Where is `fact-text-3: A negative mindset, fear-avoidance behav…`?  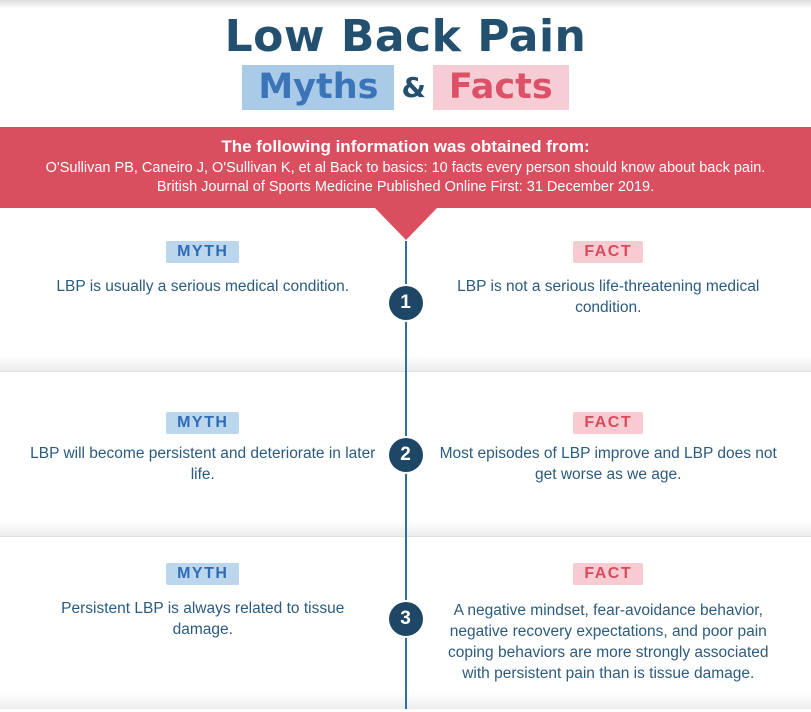
fact-text-3: A negative mindset, fear-avoidance behav… is located at coordinates (608, 642).